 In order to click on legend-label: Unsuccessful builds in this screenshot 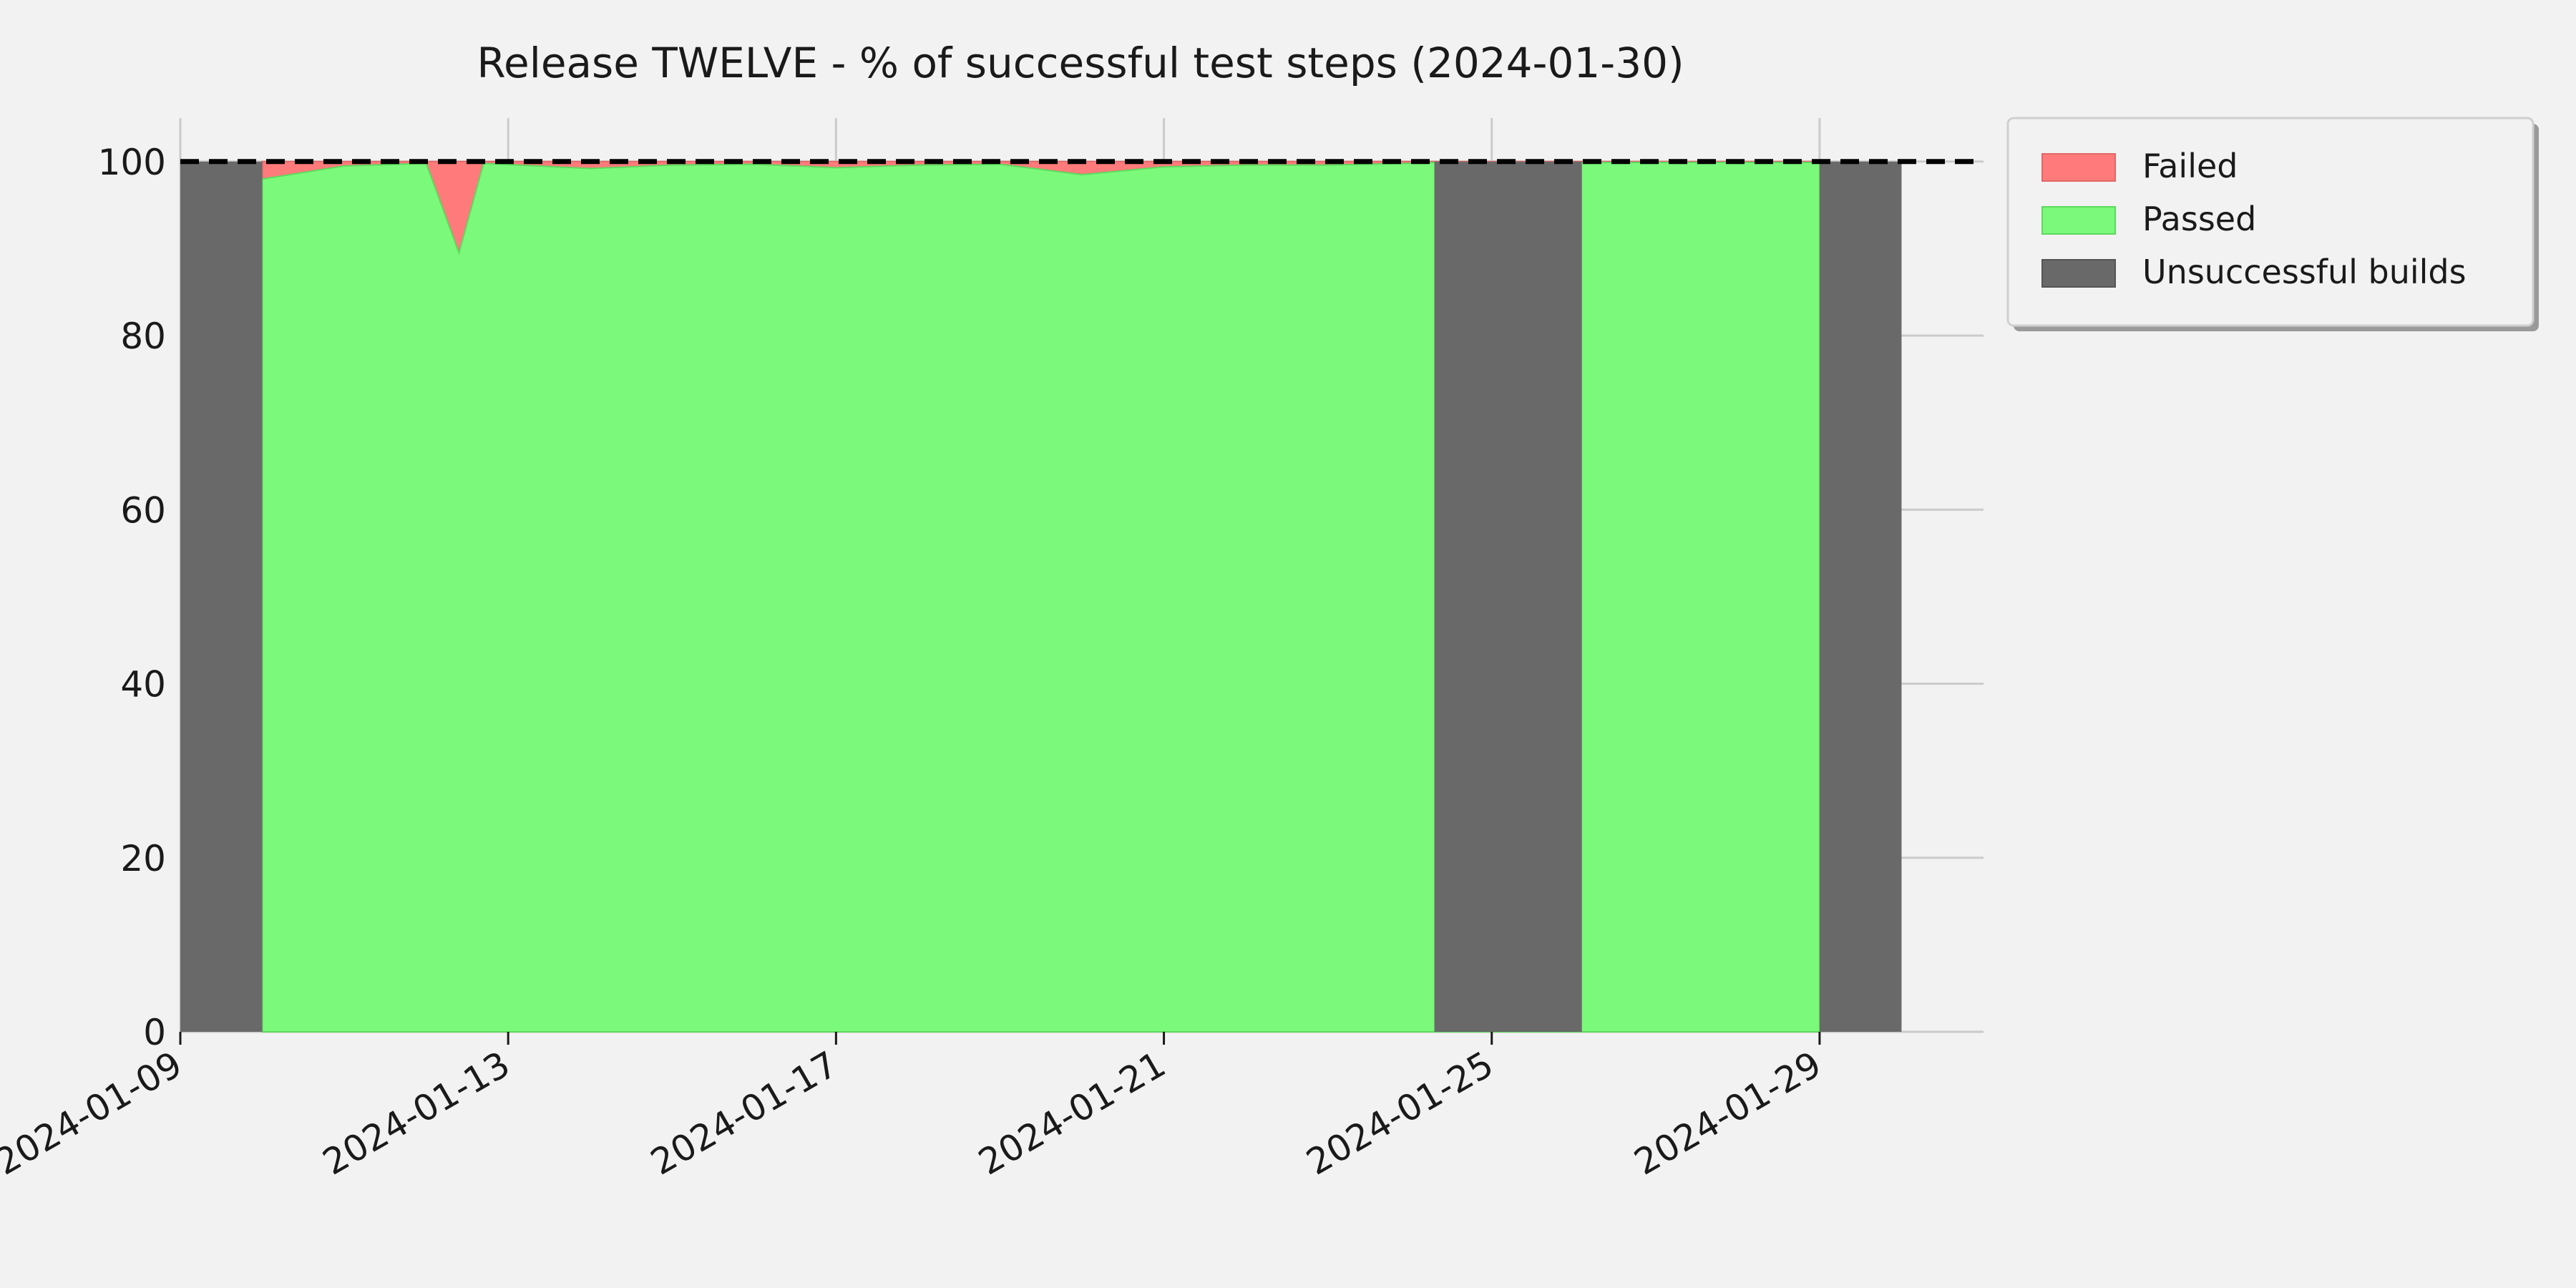, I will do `click(2304, 272)`.